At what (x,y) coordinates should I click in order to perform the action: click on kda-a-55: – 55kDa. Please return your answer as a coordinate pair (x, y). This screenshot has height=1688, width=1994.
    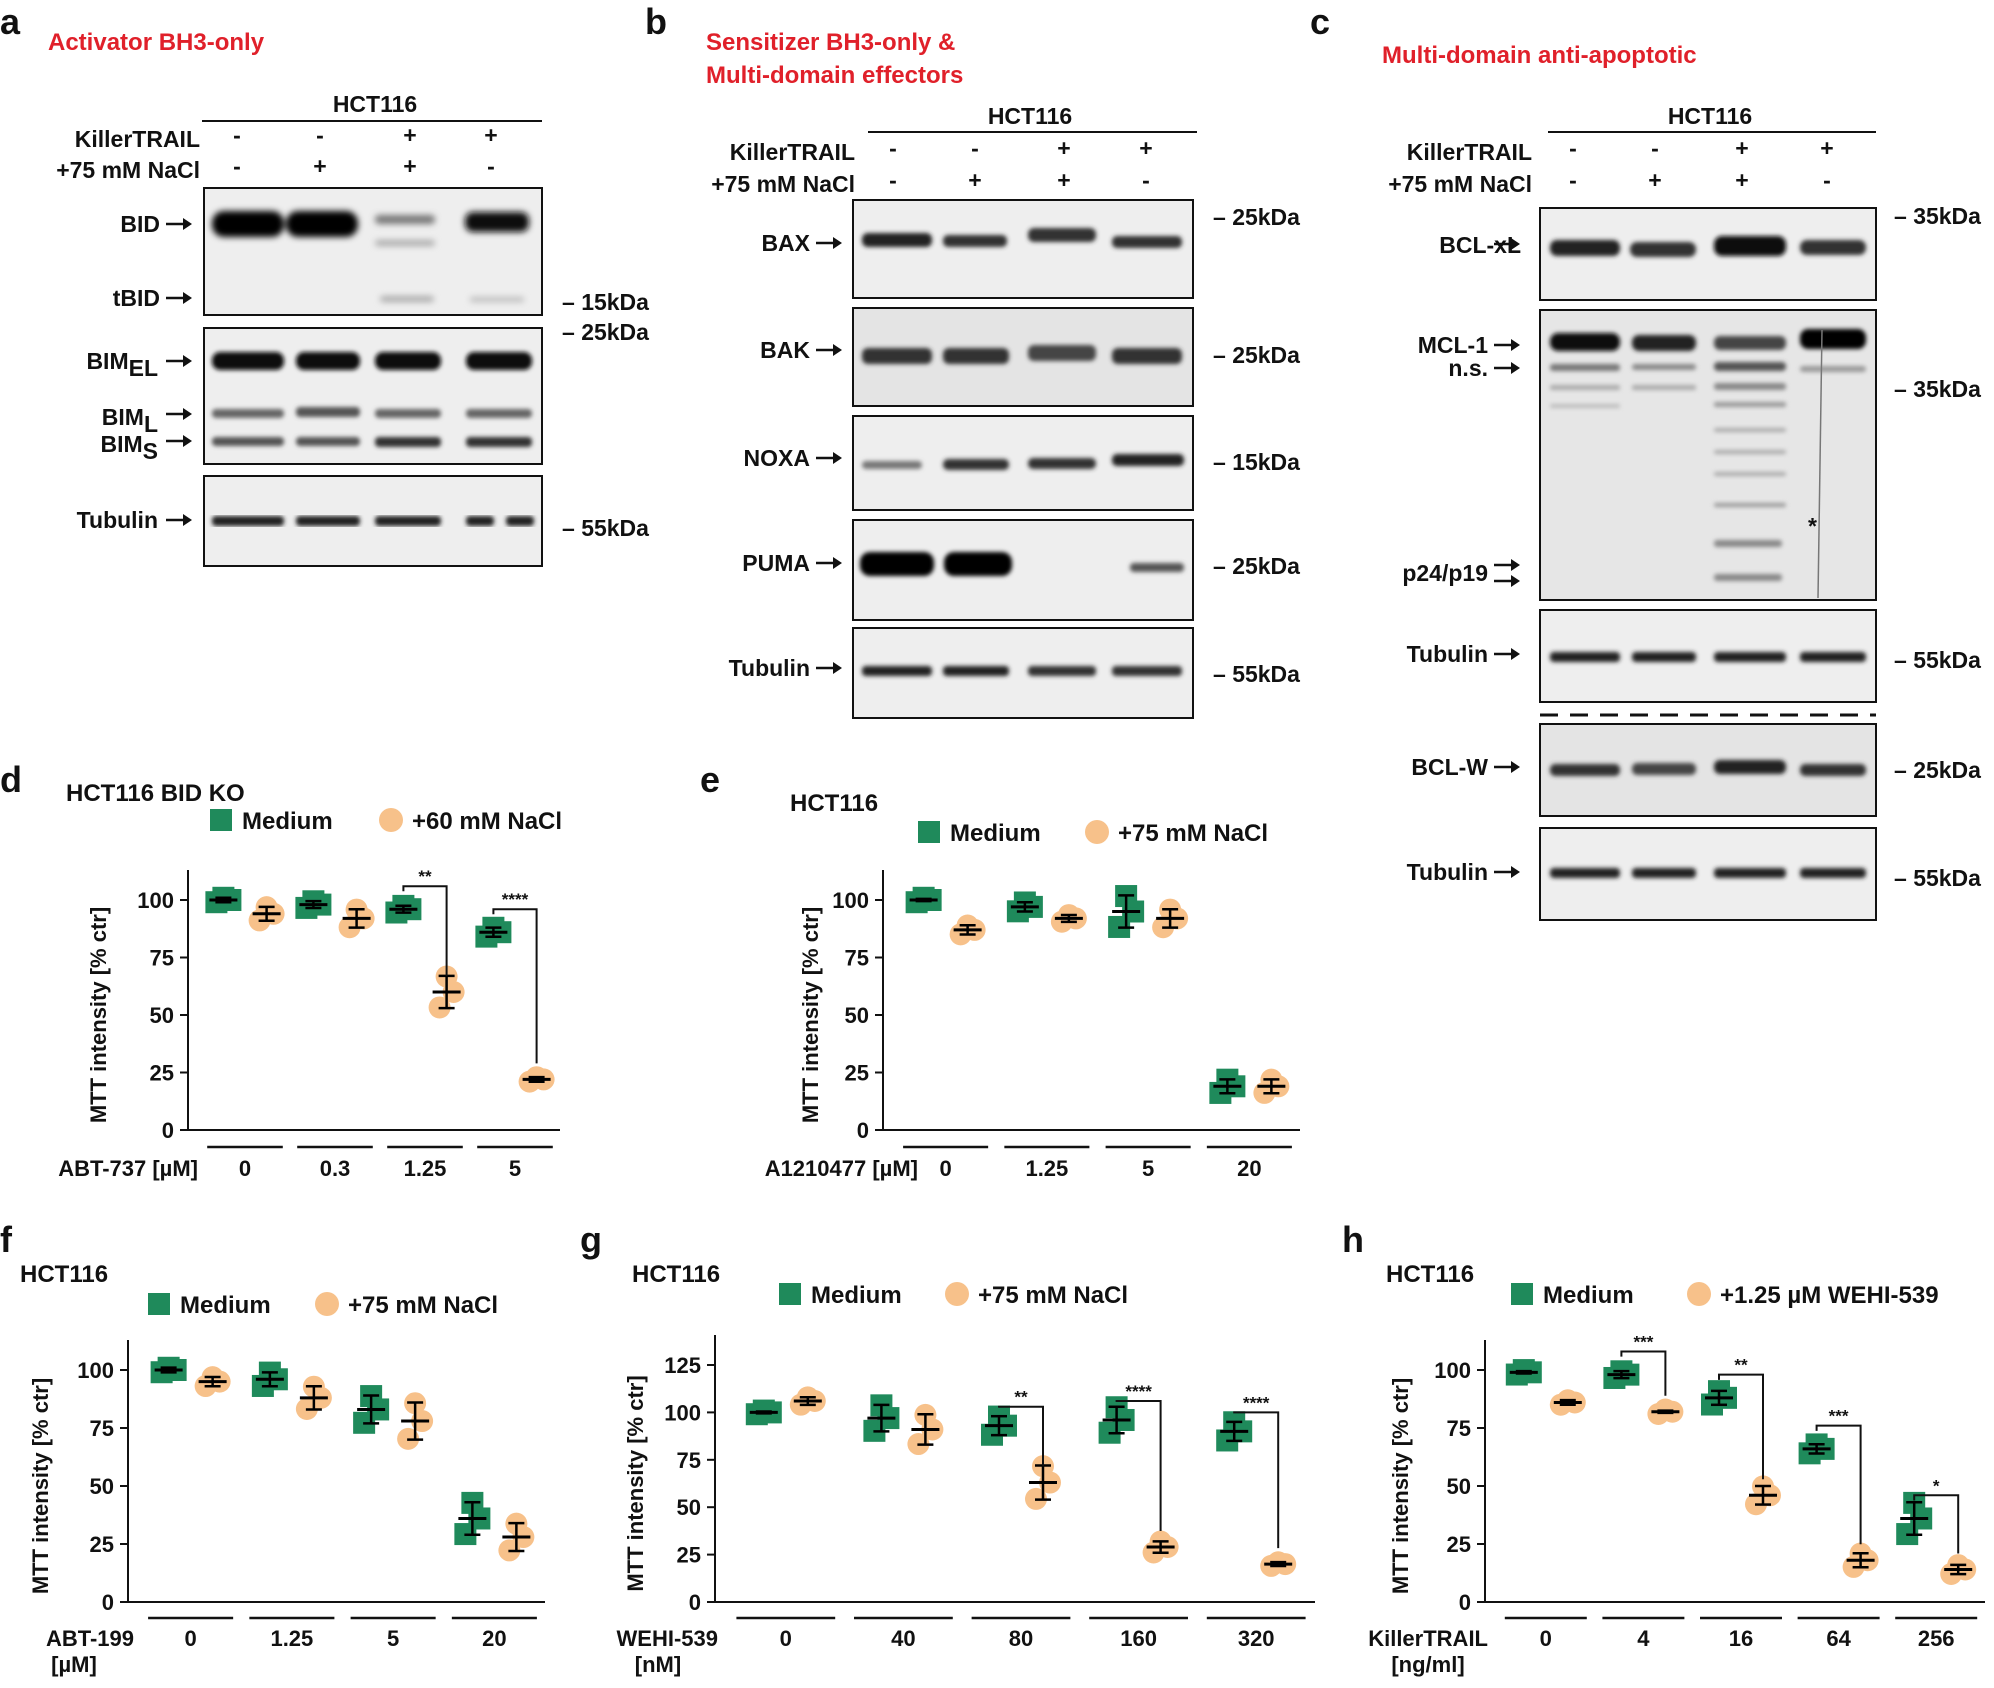
    Looking at the image, I should click on (605, 528).